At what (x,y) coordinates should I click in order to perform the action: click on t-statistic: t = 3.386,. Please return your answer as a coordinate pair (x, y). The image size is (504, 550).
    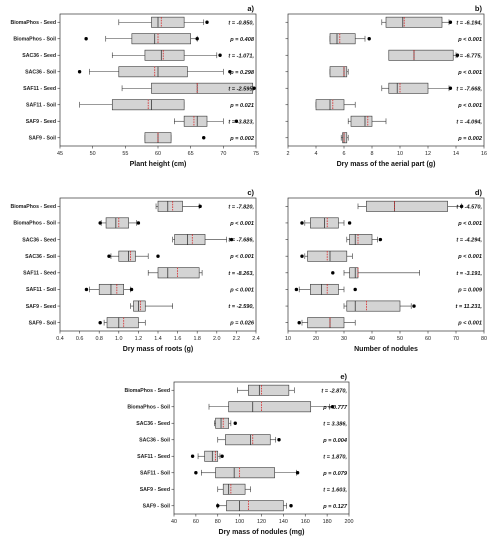
    Looking at the image, I should click on (335, 424).